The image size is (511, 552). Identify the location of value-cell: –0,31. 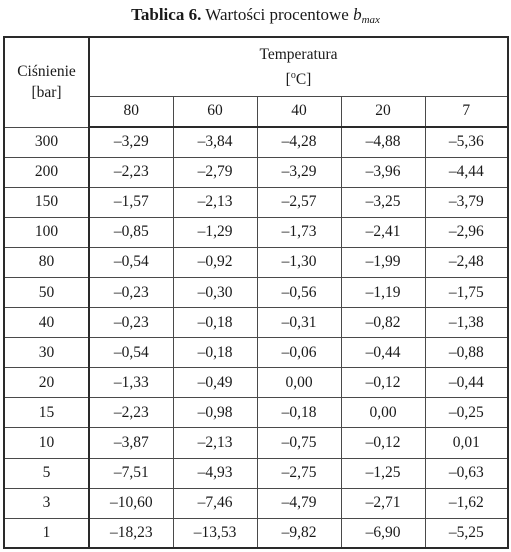
(299, 323).